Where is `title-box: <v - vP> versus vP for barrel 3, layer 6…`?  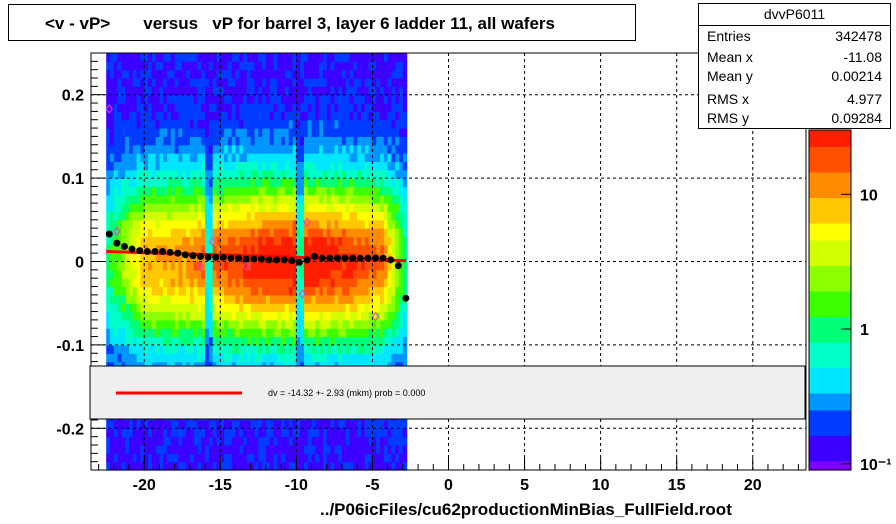
title-box: <v - vP> versus vP for barrel 3, layer 6… is located at coordinates (322, 22).